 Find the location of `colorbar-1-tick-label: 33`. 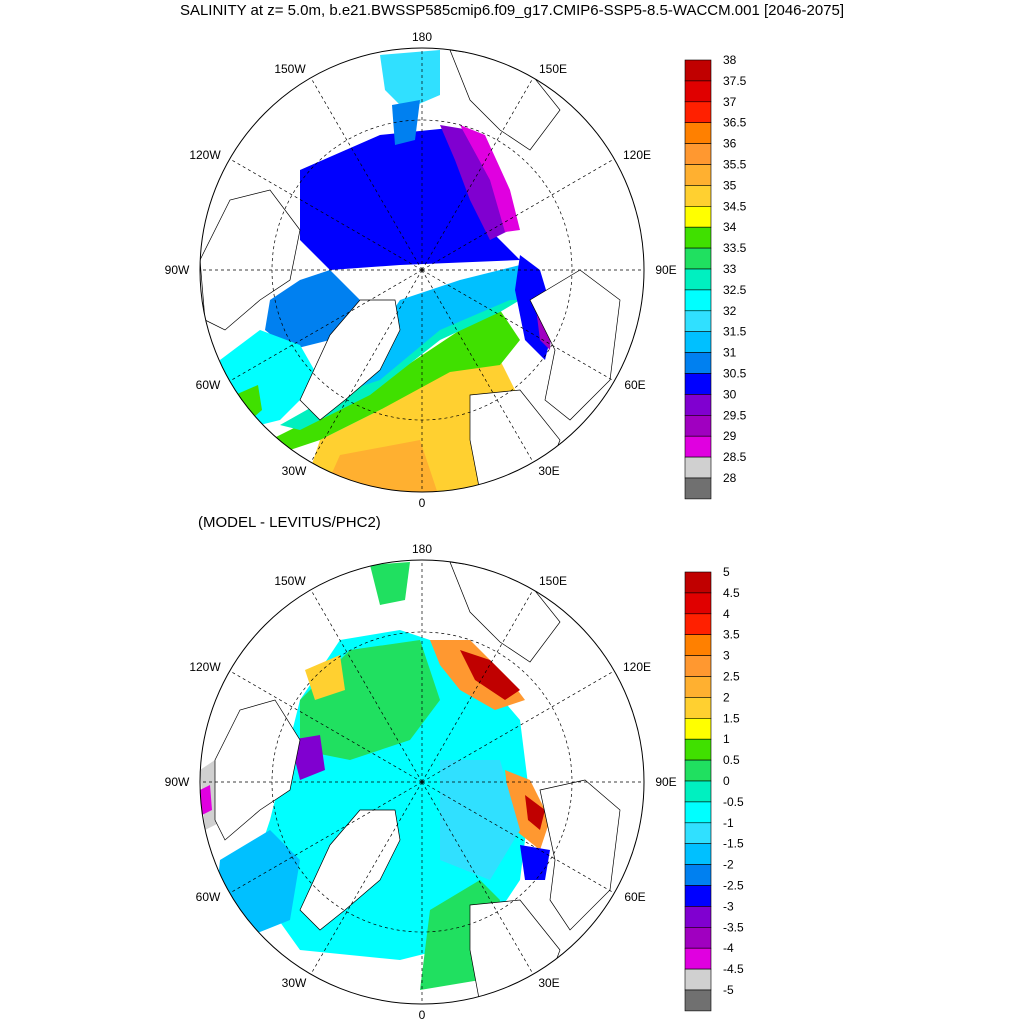

colorbar-1-tick-label: 33 is located at coordinates (730, 269).